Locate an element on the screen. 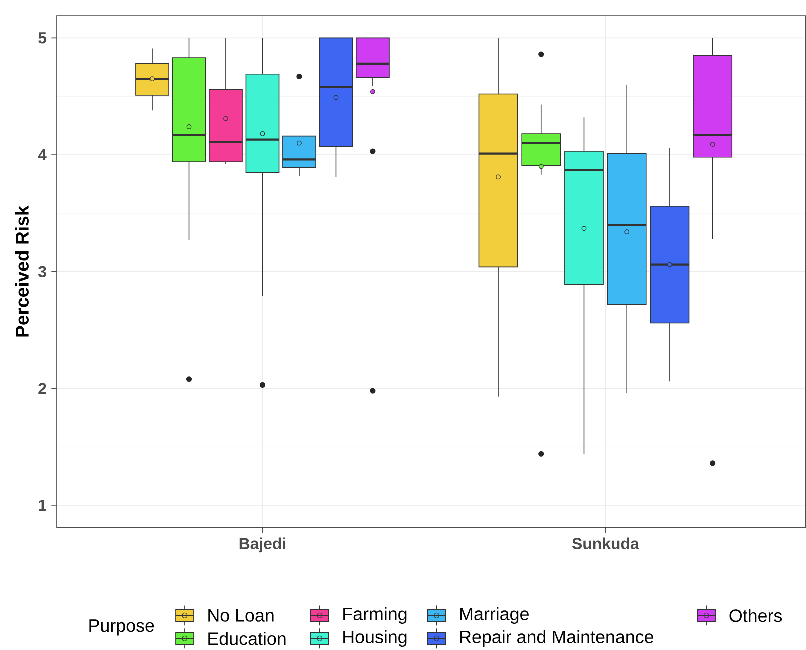  y-tick-label: 5 is located at coordinates (42, 38).